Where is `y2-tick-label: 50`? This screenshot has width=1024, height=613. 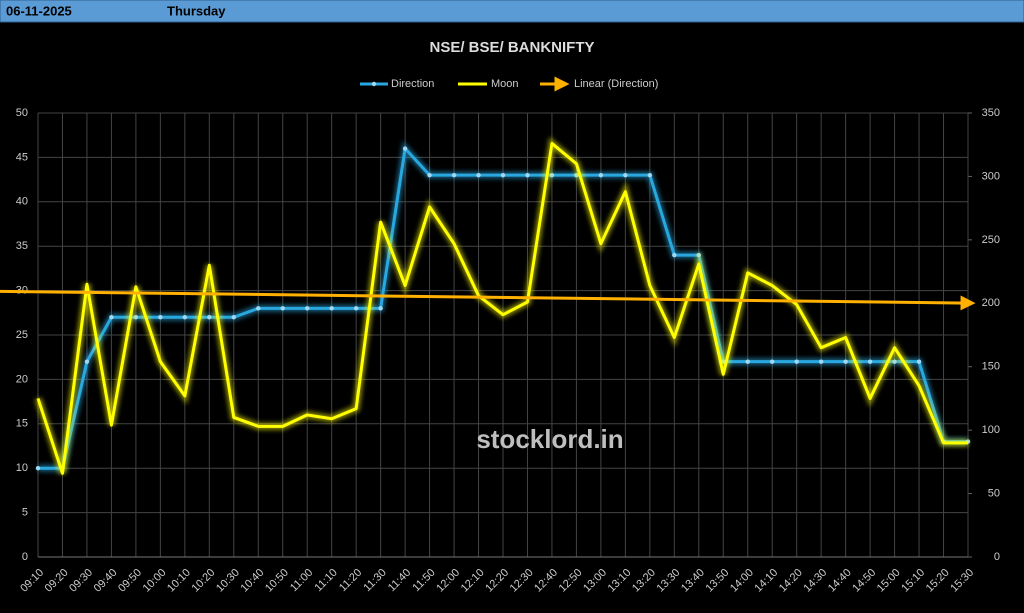
y2-tick-label: 50 is located at coordinates (994, 493).